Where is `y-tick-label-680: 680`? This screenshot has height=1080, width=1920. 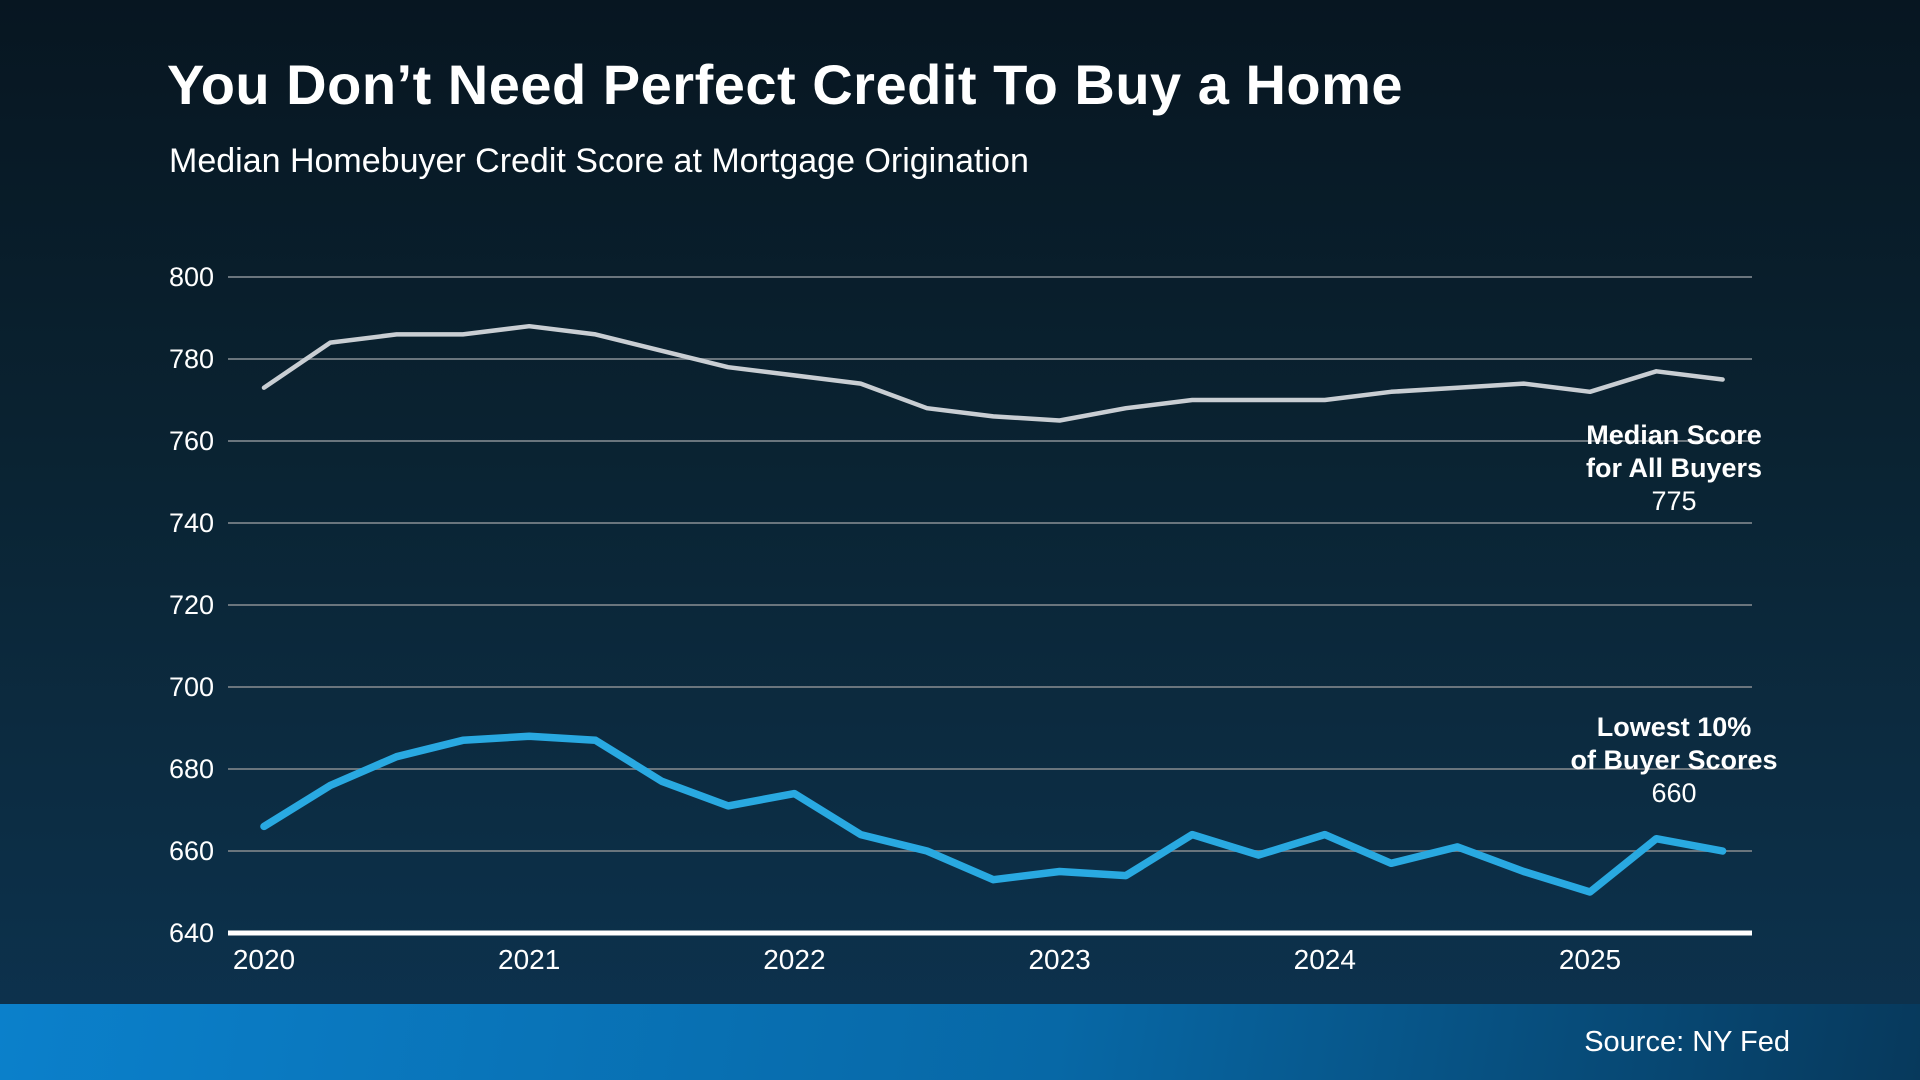
y-tick-label-680: 680 is located at coordinates (191, 769).